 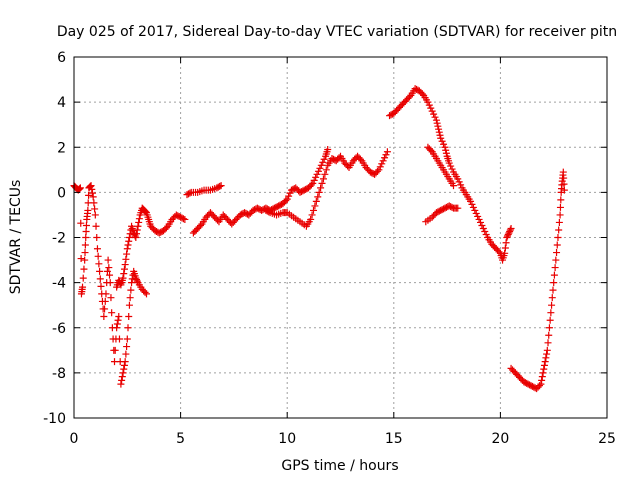 What do you see at coordinates (61, 148) in the screenshot?
I see `y-tick-label: 2` at bounding box center [61, 148].